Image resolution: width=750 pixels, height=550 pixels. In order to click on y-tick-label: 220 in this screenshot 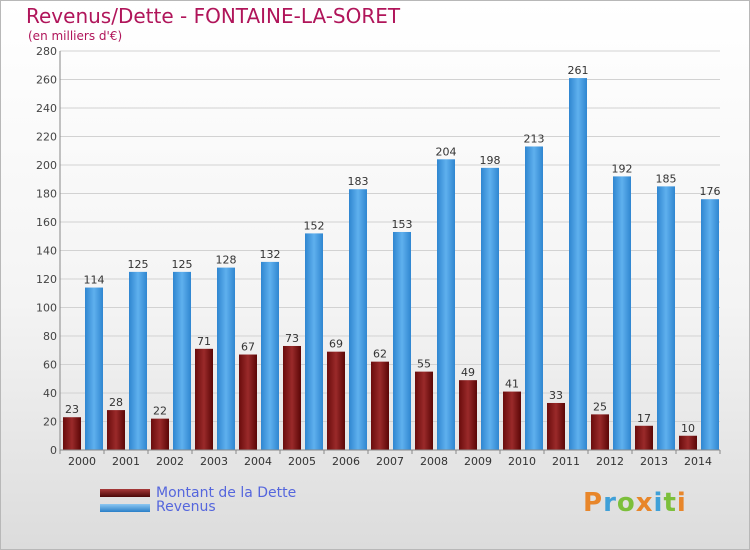, I will do `click(46, 137)`.